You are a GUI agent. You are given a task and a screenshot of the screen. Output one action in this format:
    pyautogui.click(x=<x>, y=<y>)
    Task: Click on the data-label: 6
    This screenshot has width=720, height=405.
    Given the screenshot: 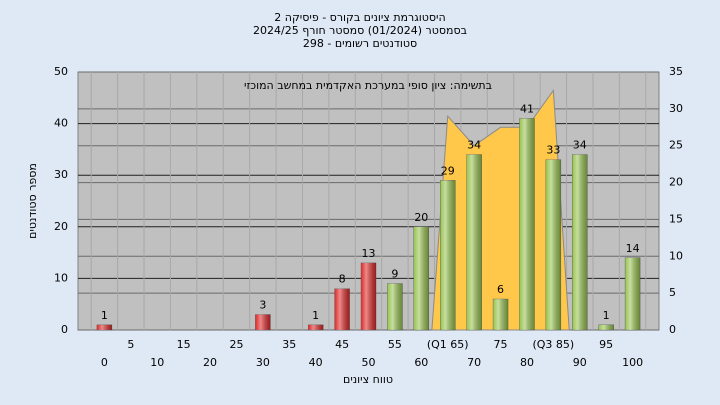 What is the action you would take?
    pyautogui.click(x=500, y=289)
    